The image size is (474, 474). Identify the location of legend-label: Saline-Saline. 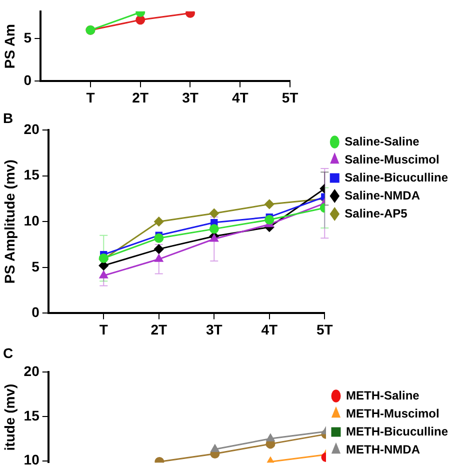
(382, 141).